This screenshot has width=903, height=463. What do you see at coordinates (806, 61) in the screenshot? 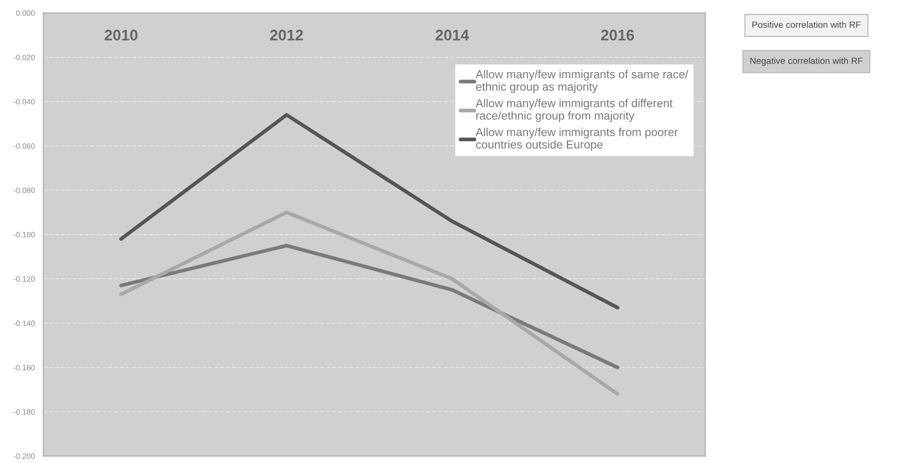
I see `text: Negative correlation with RF` at bounding box center [806, 61].